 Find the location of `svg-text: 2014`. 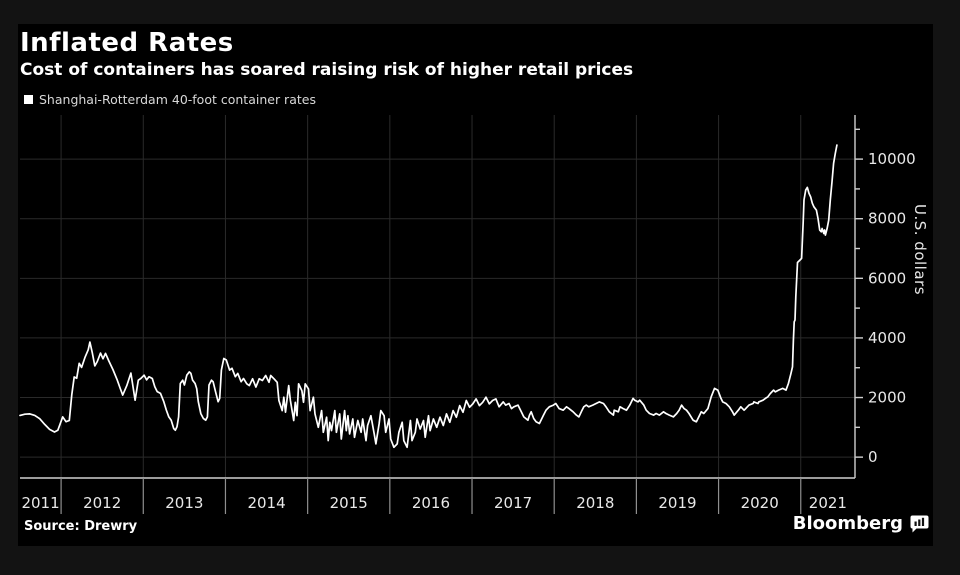

svg-text: 2014 is located at coordinates (266, 503).